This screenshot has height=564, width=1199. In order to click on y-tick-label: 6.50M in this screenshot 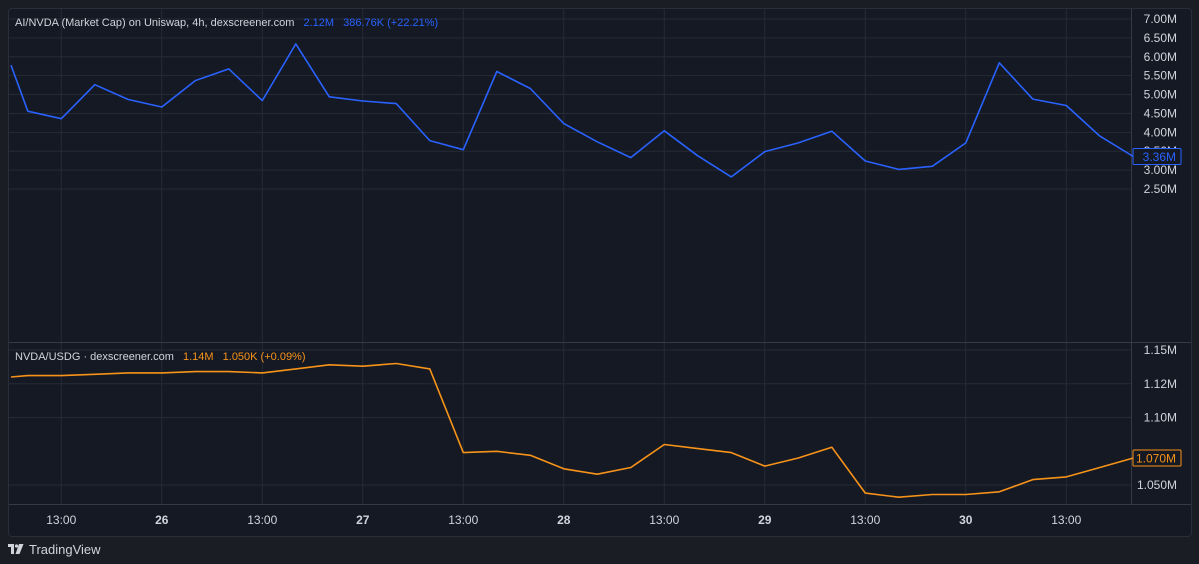, I will do `click(1160, 38)`.